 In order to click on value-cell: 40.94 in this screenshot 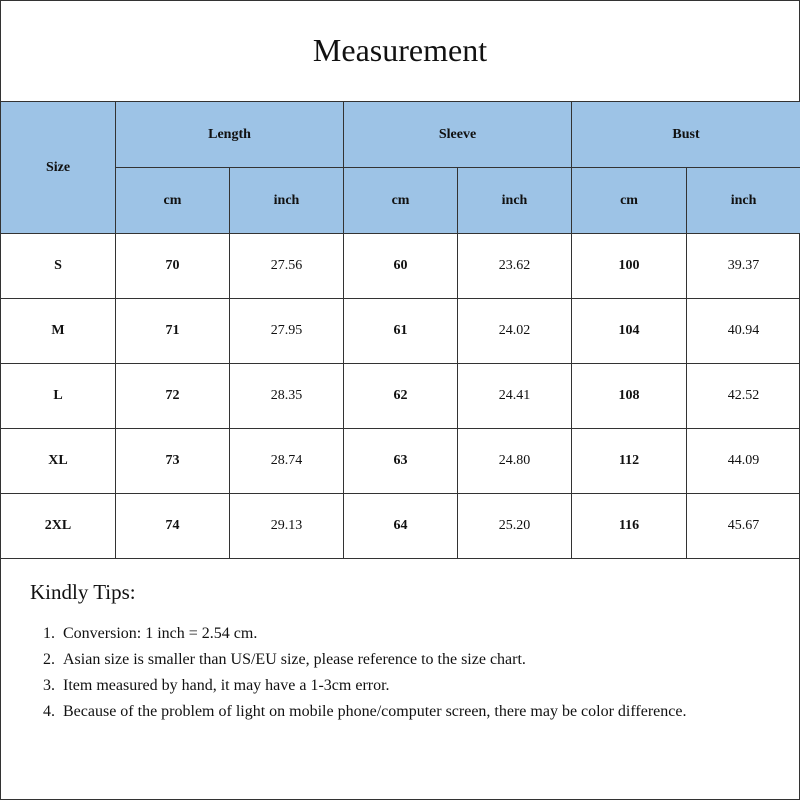, I will do `click(743, 331)`.